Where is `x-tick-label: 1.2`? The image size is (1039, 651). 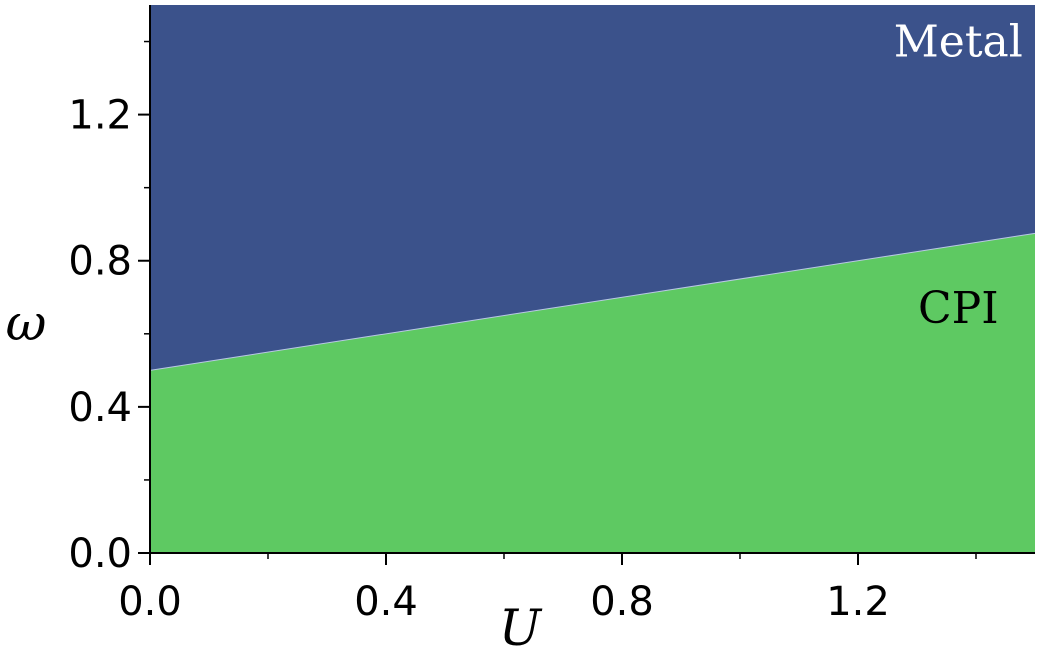
x-tick-label: 1.2 is located at coordinates (858, 602).